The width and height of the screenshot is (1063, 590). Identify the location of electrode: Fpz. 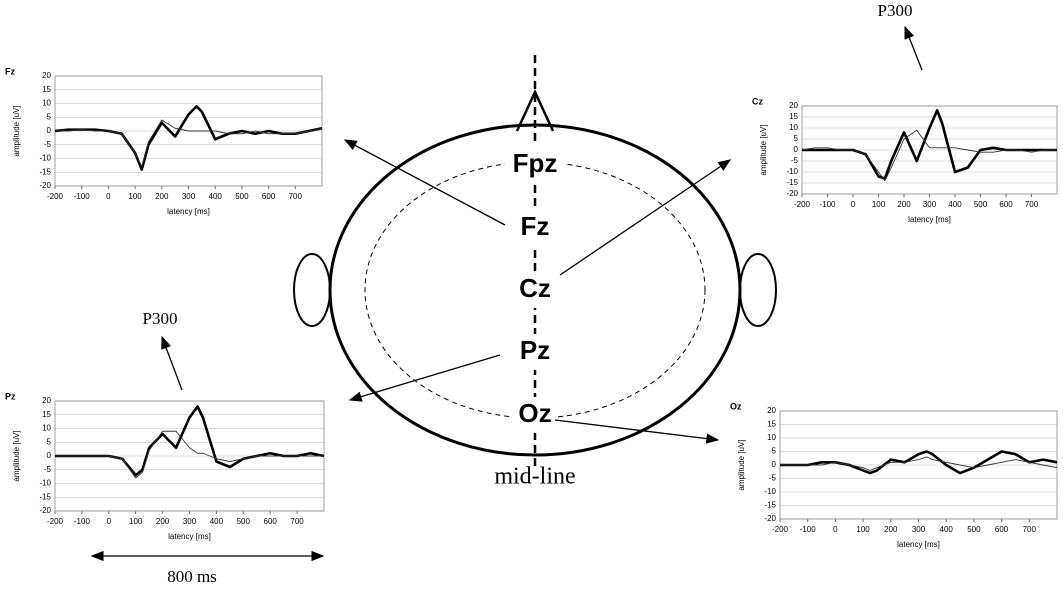
(535, 163).